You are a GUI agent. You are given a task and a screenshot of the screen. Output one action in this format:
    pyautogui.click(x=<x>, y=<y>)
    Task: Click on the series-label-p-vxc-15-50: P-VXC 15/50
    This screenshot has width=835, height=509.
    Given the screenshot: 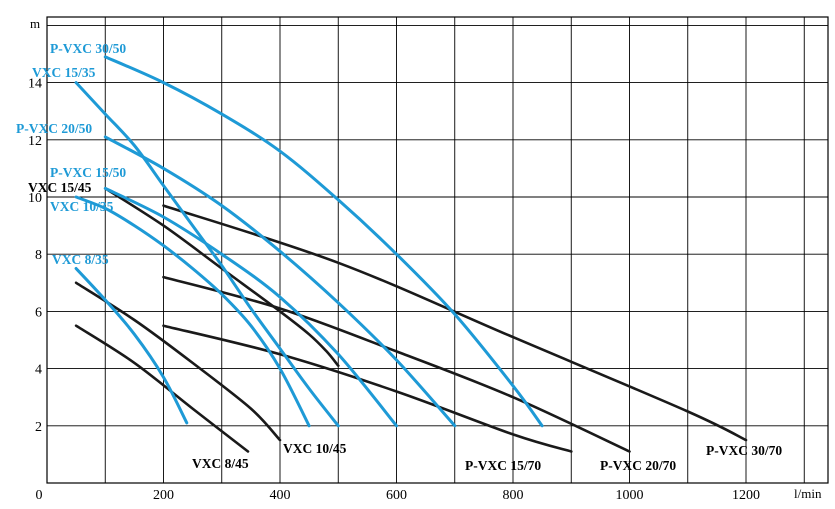 What is the action you would take?
    pyautogui.click(x=88, y=172)
    